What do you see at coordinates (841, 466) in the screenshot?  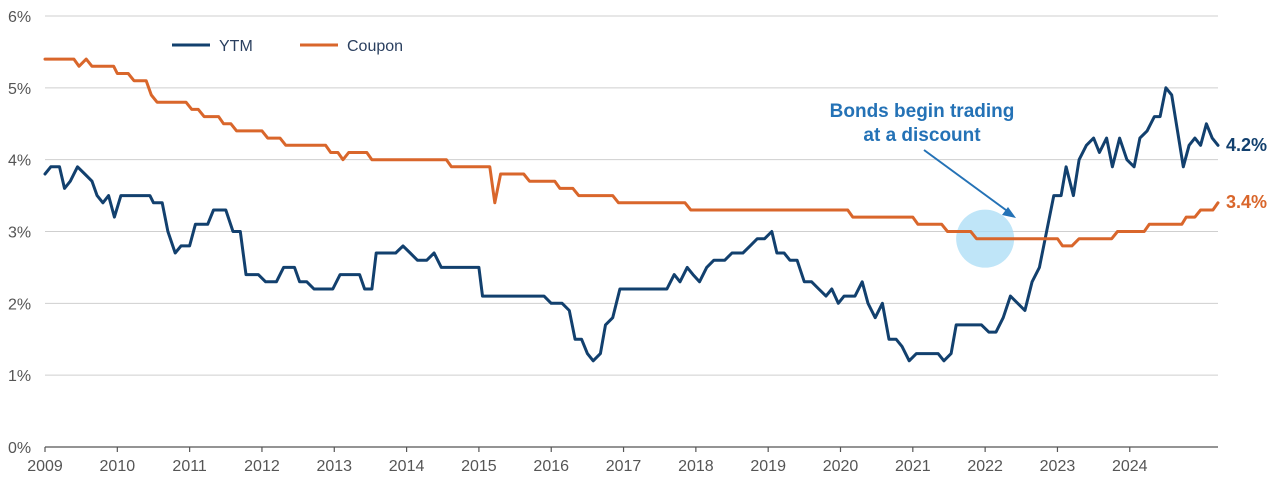 I see `x-tick-label: 2020` at bounding box center [841, 466].